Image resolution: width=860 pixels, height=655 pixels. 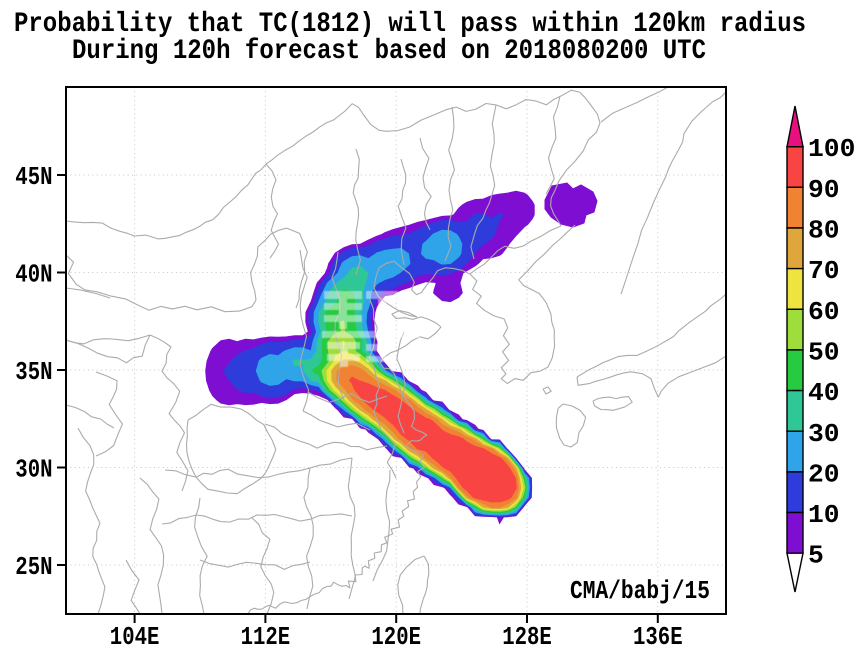 I want to click on svg-text: 112E, so click(x=266, y=637).